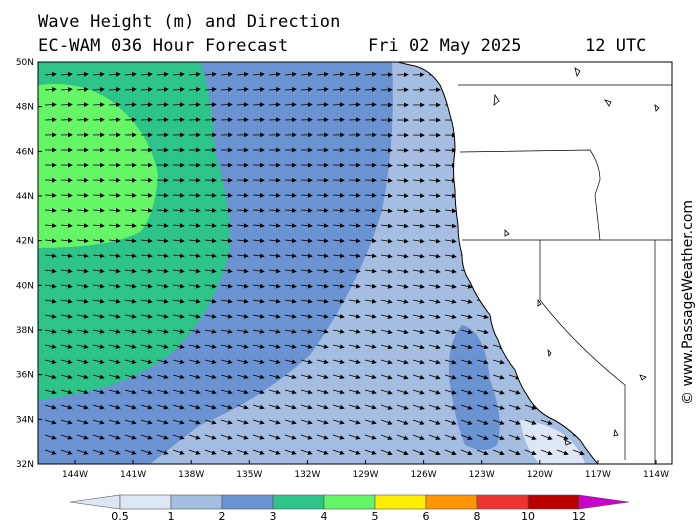 The image size is (700, 525). I want to click on legend-label: 6, so click(426, 516).